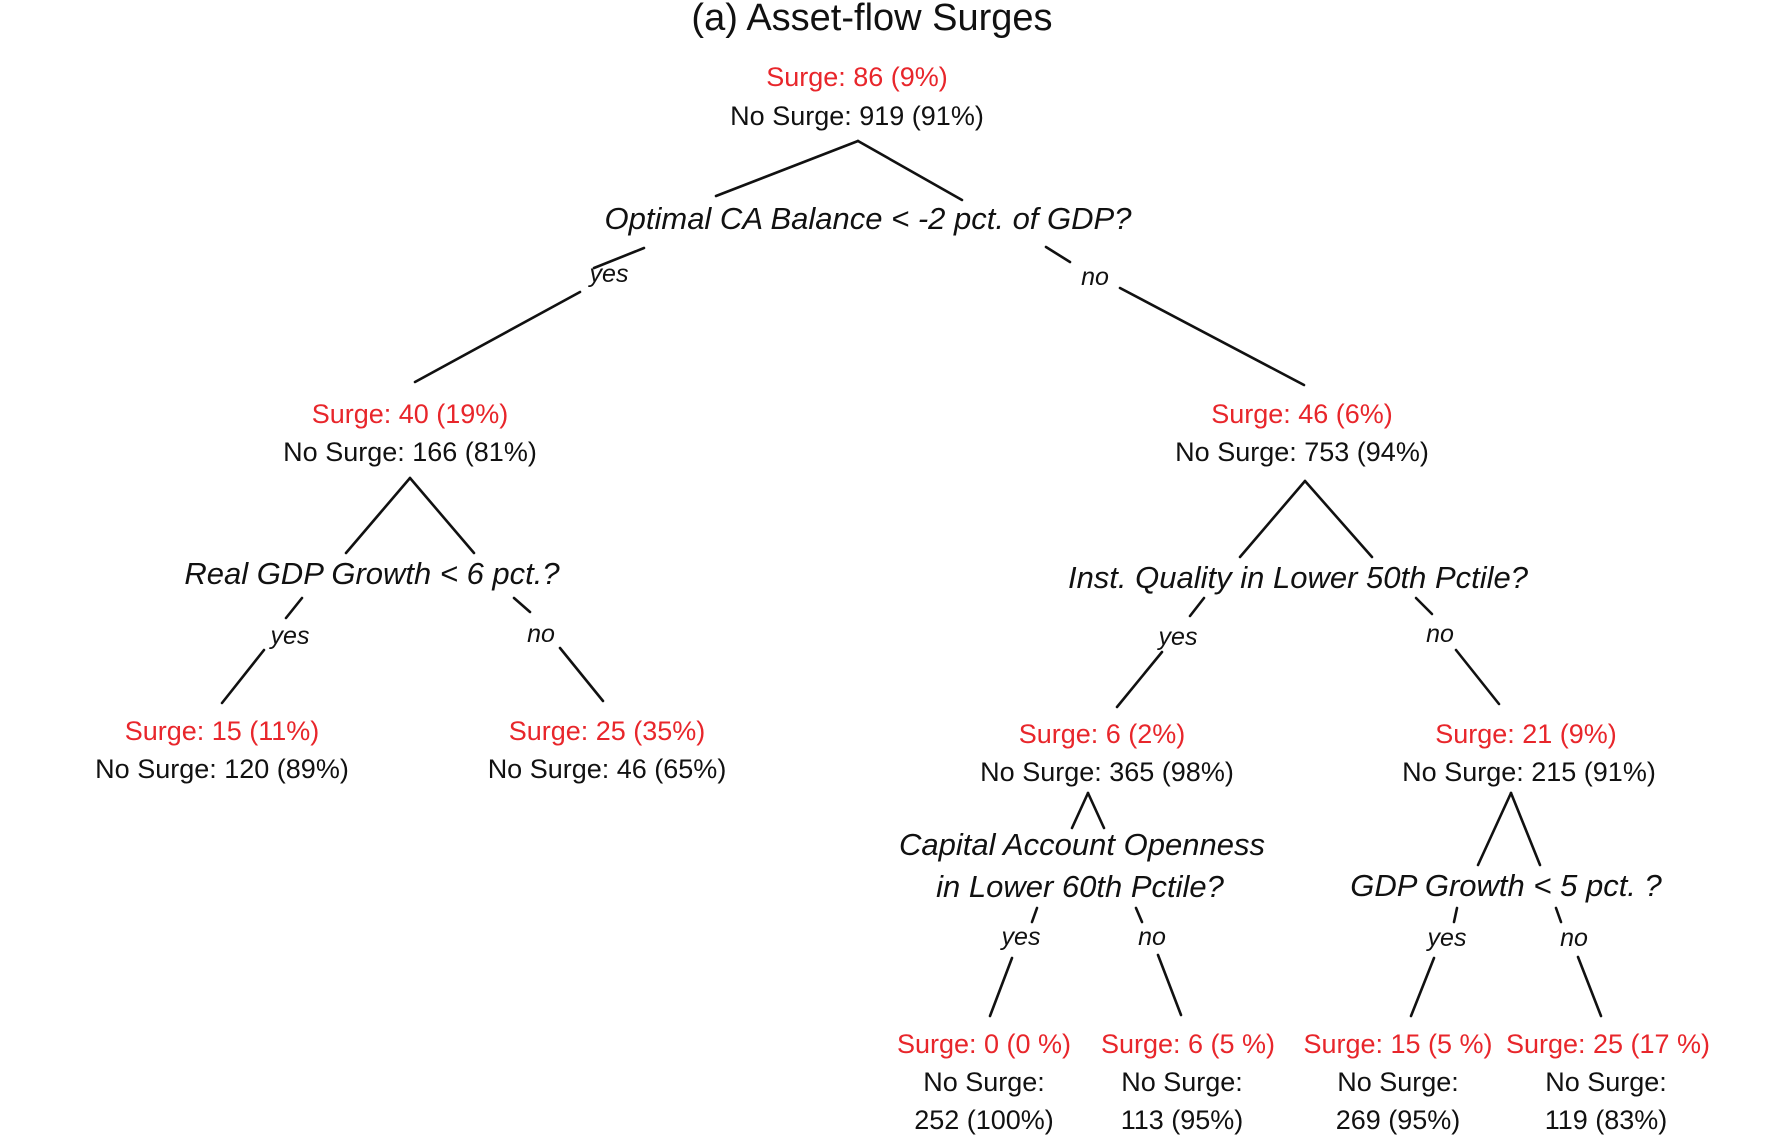  I want to click on root-split-question: Optimal CA Balance < -2 pct. of GDP?, so click(869, 218).